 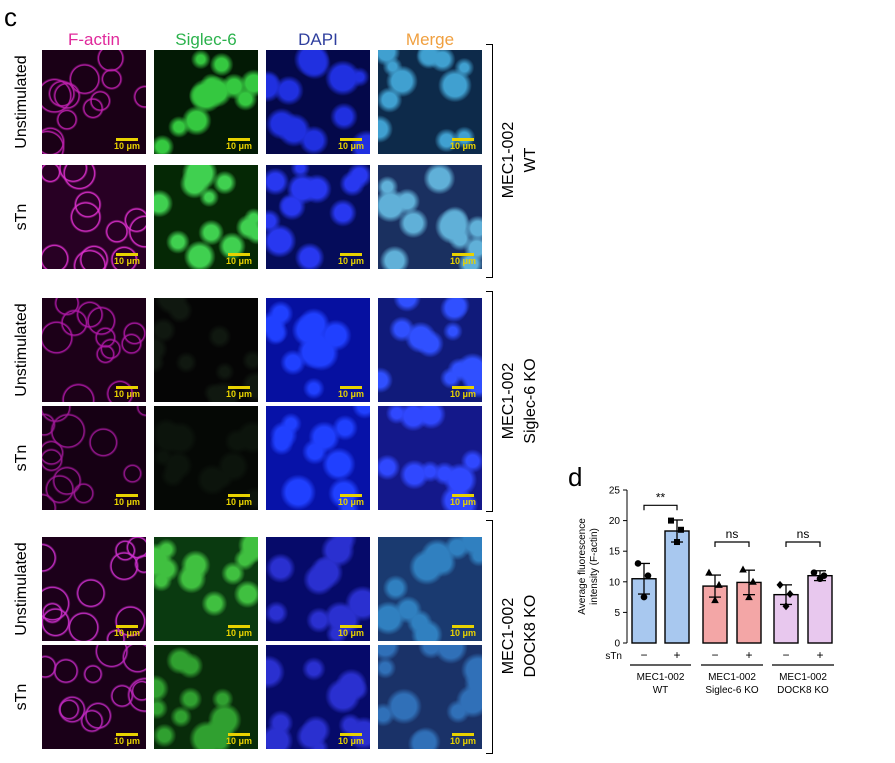 I want to click on y-tick-label: 5, so click(x=617, y=613).